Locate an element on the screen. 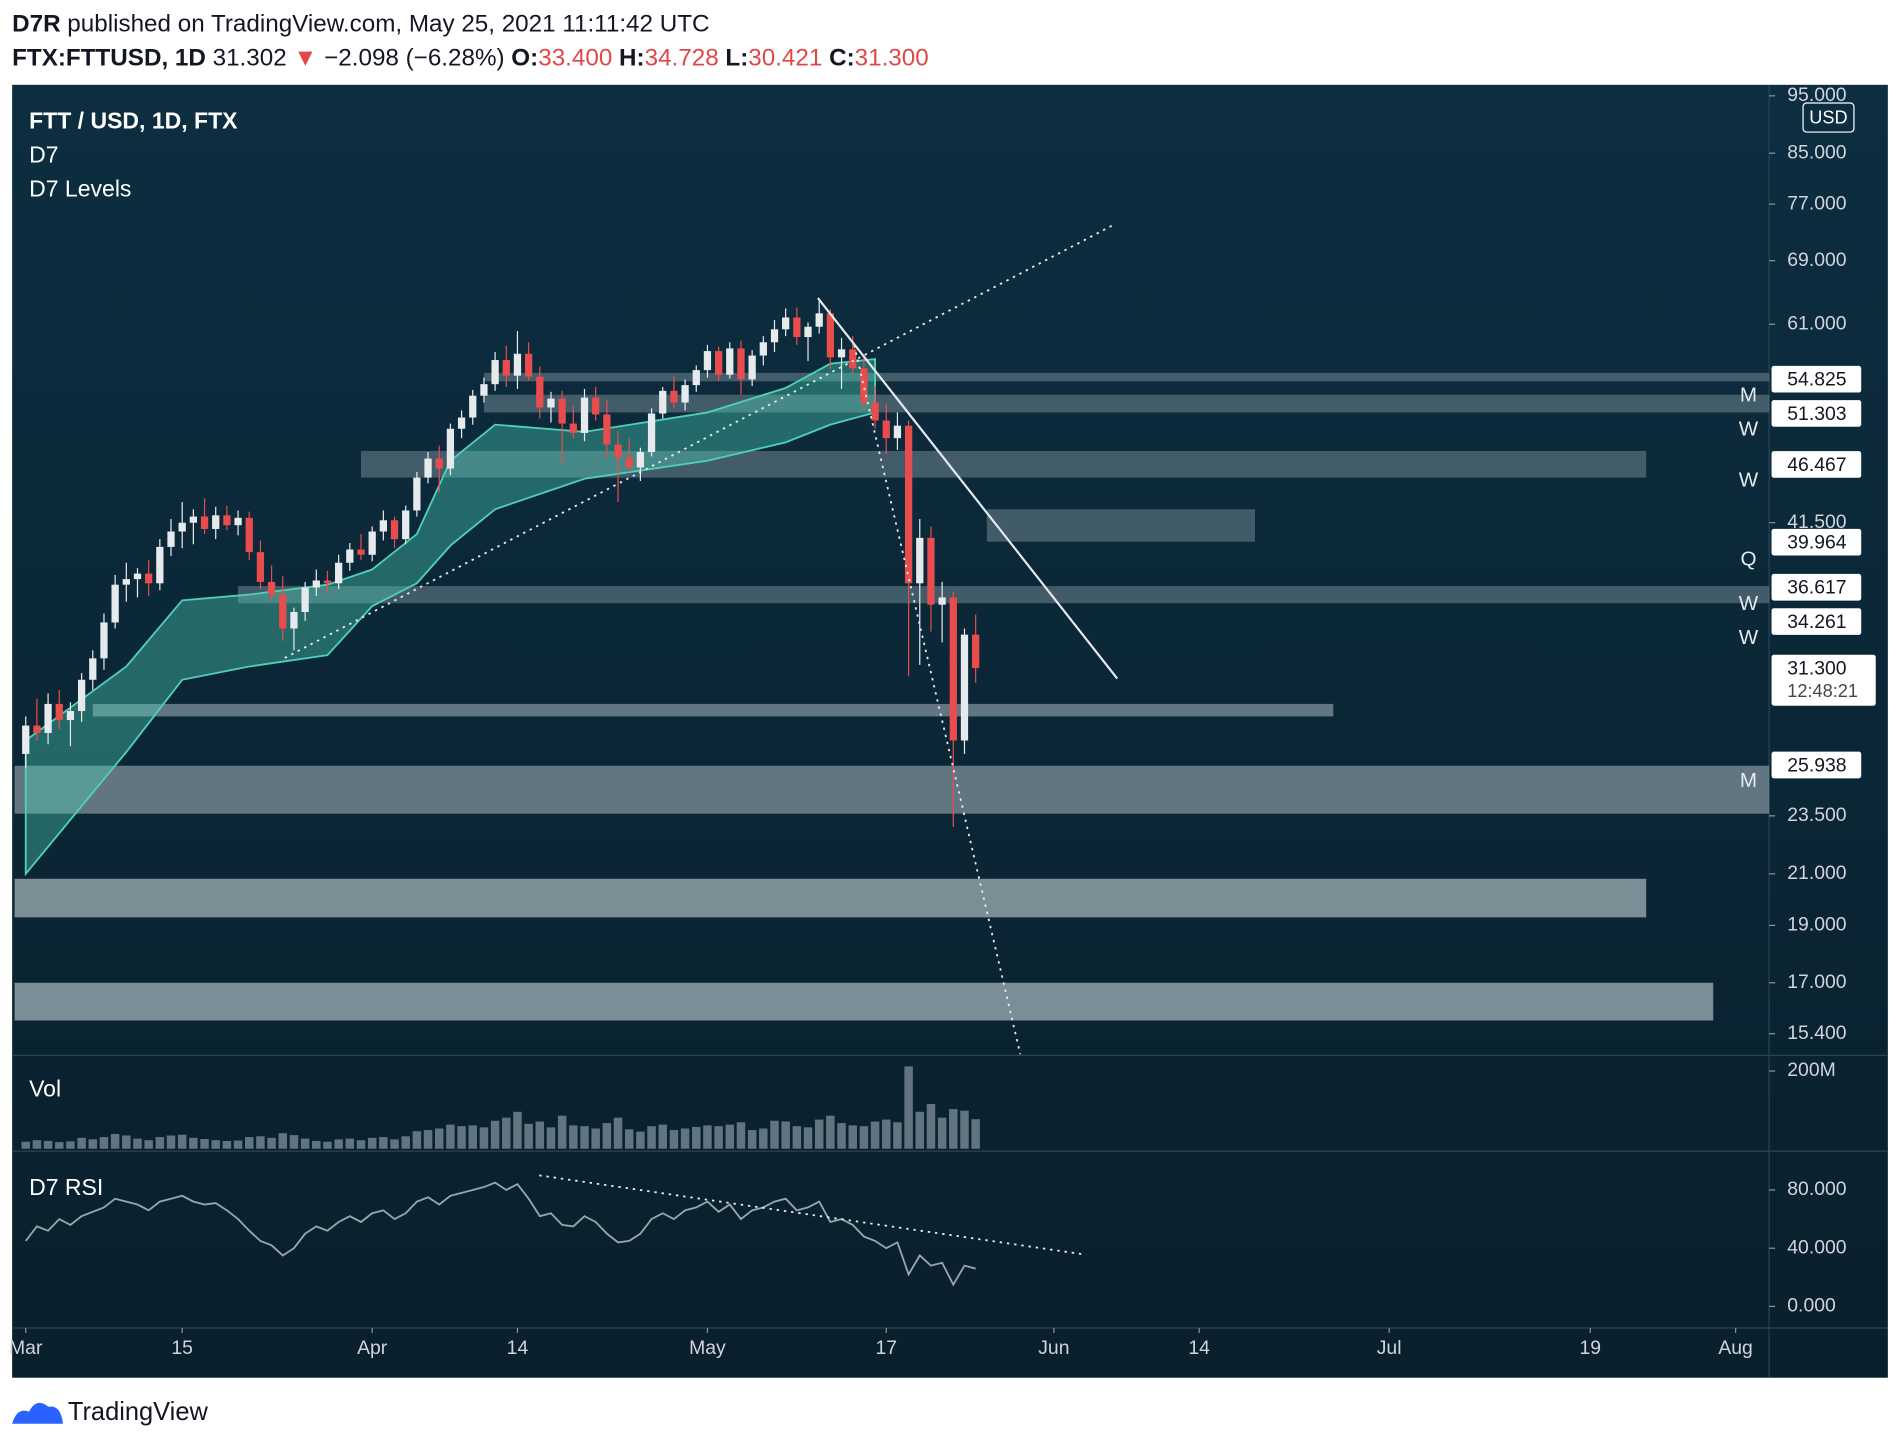 The image size is (1900, 1448). y-tick-label: 200M is located at coordinates (1811, 1070).